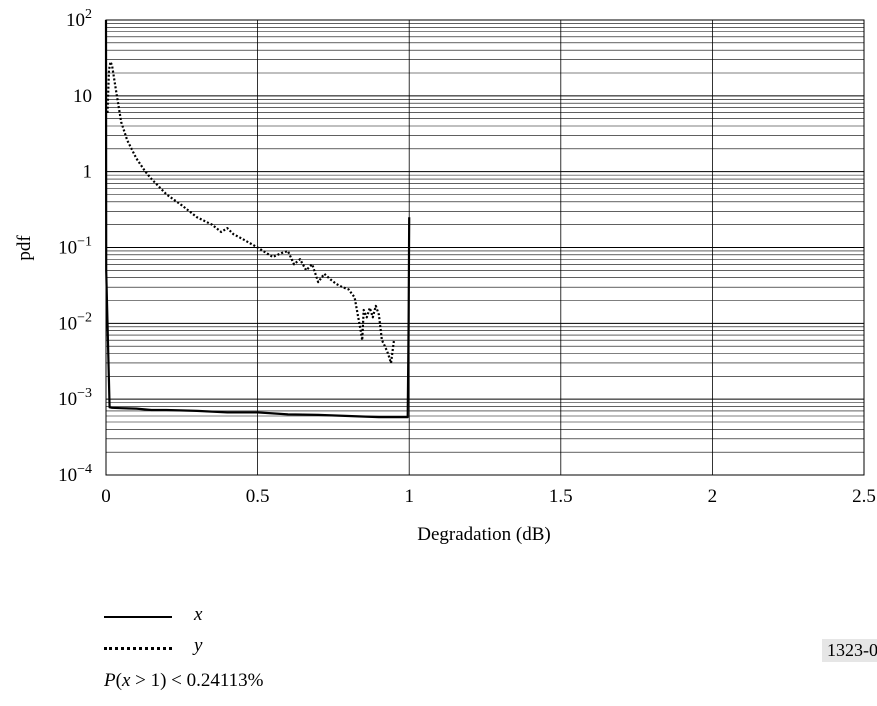 The width and height of the screenshot is (877, 706). I want to click on x-axis-title: Degradation (dB), so click(483, 534).